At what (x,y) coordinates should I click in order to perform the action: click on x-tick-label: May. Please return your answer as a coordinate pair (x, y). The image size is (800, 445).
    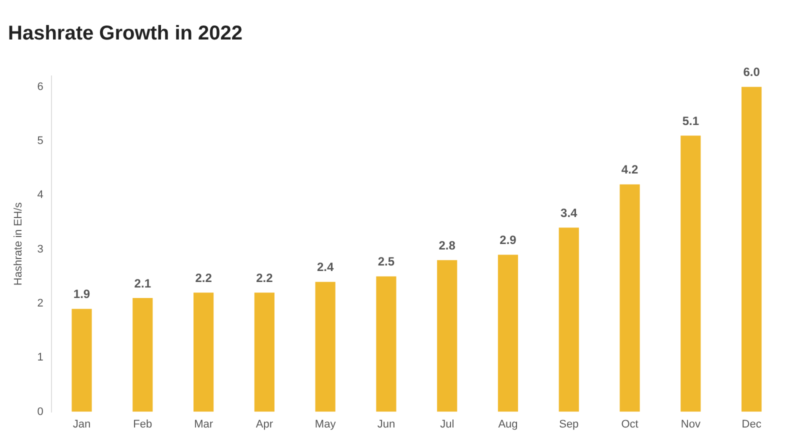
    Looking at the image, I should click on (325, 424).